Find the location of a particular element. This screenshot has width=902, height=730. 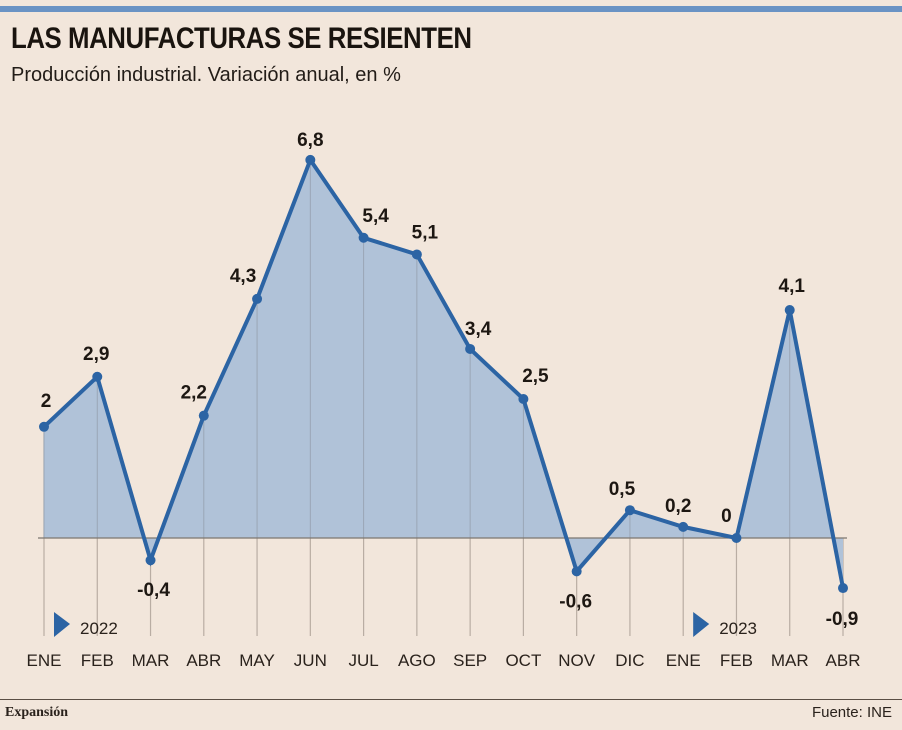

source-note: Fuente: INE is located at coordinates (851, 712).